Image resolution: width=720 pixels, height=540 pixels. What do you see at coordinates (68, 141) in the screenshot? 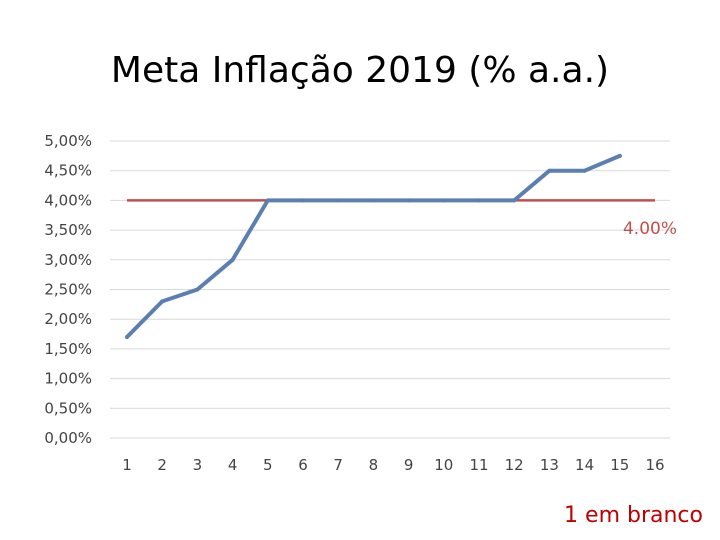
I see `y-tick-label: 5,00%` at bounding box center [68, 141].